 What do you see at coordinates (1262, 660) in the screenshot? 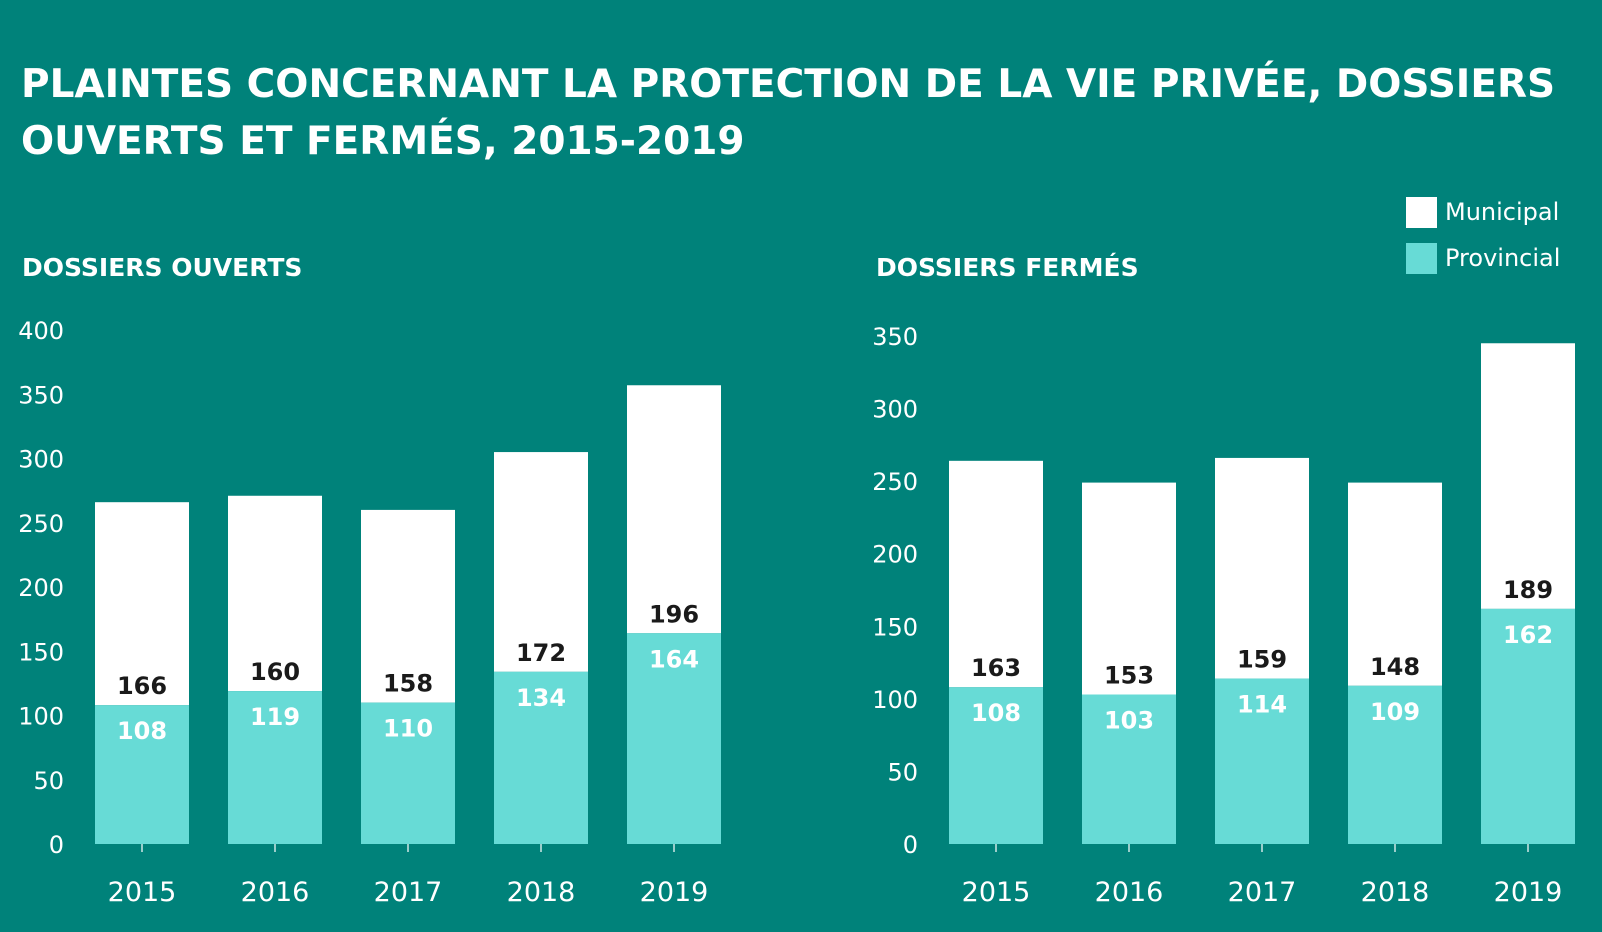
I see `data-label-municipal: 159` at bounding box center [1262, 660].